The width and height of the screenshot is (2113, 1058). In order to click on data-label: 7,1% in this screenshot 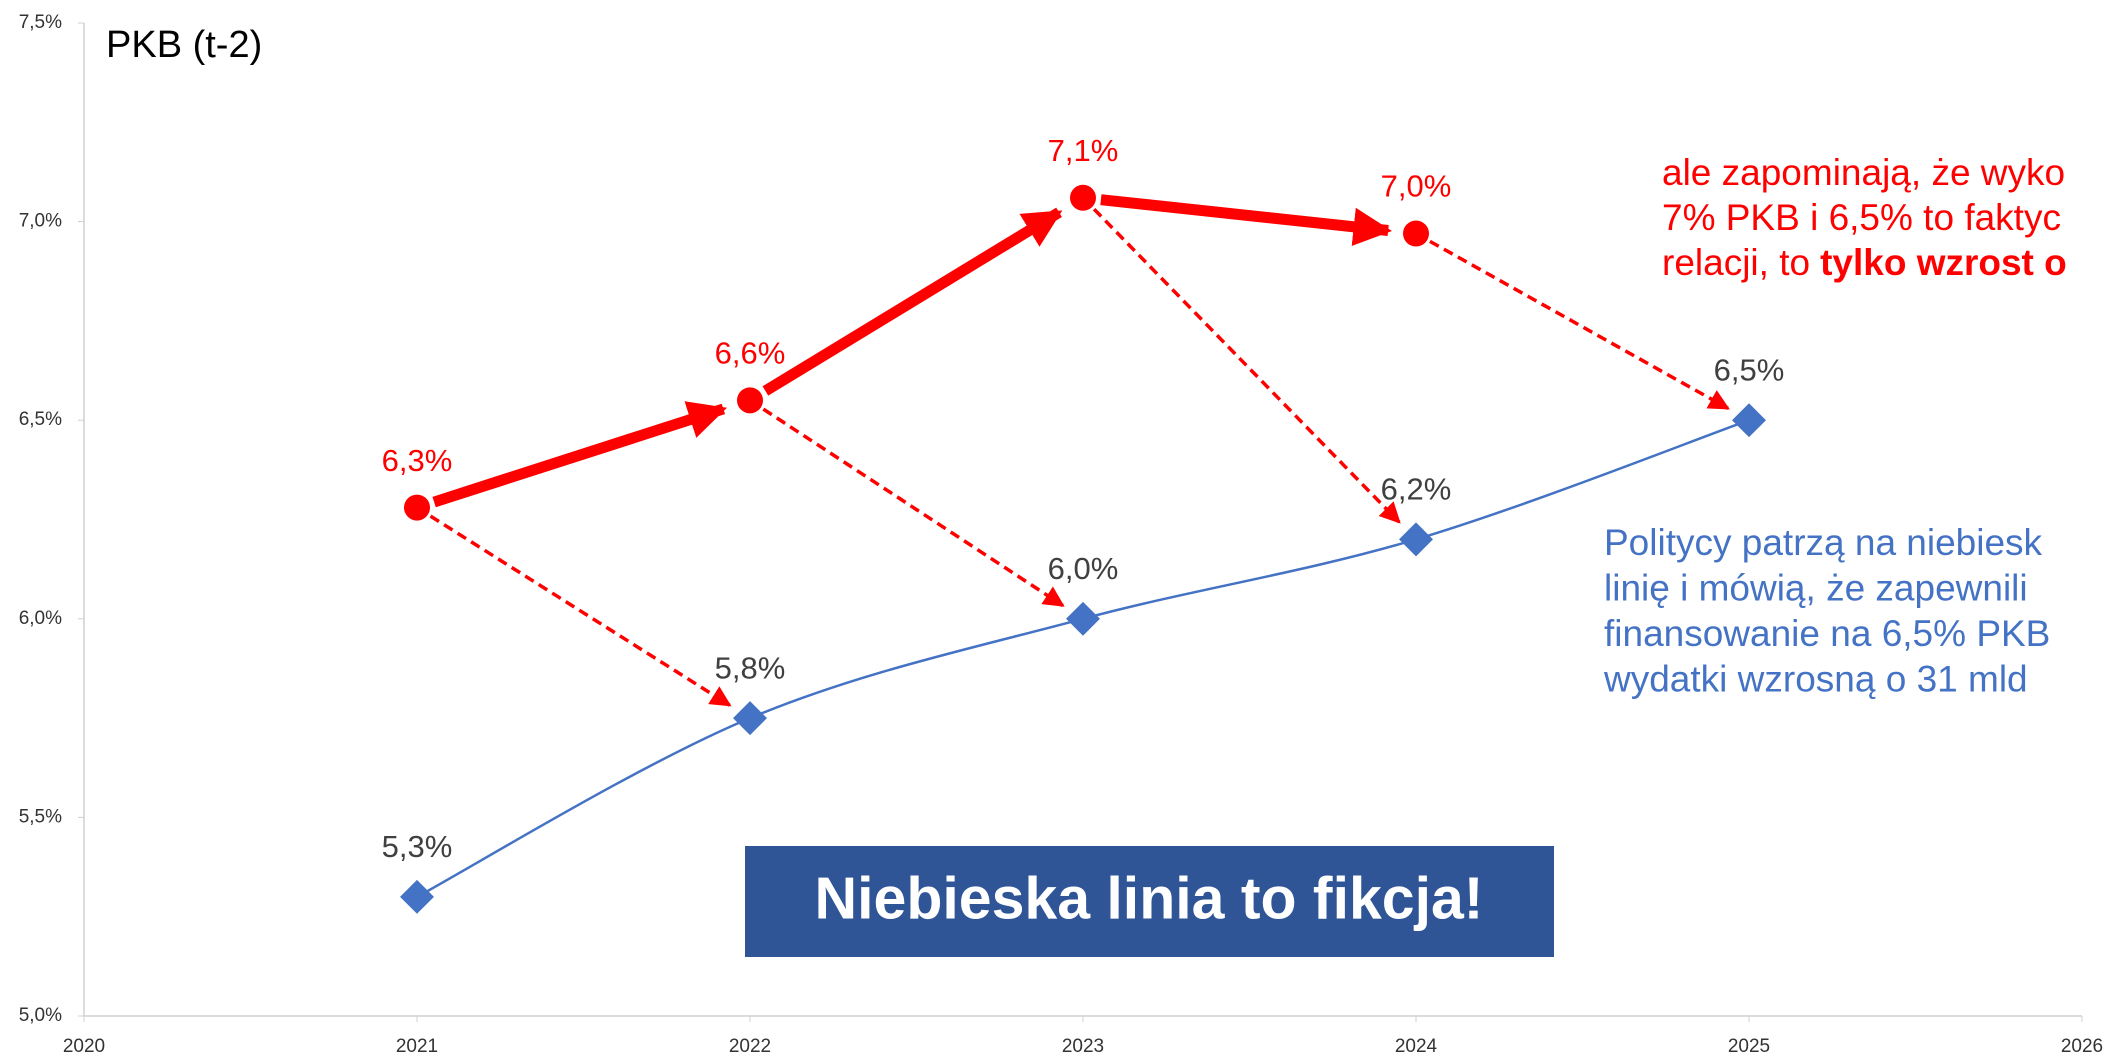, I will do `click(1083, 150)`.